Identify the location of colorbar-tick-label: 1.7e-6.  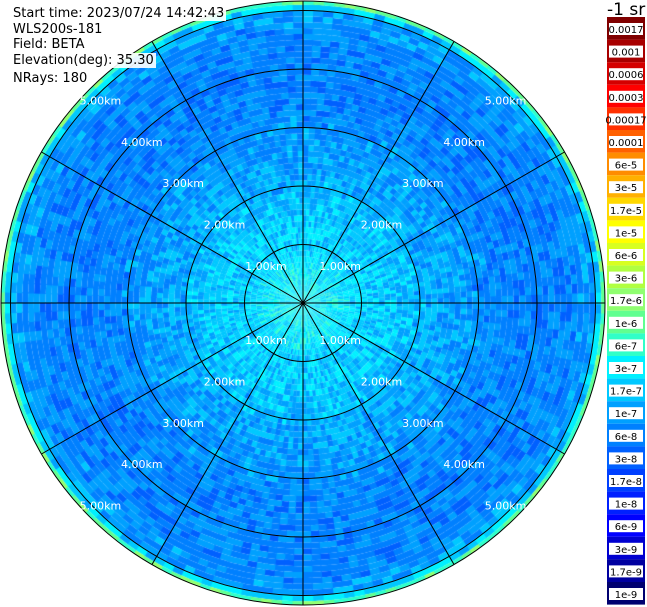
(626, 301).